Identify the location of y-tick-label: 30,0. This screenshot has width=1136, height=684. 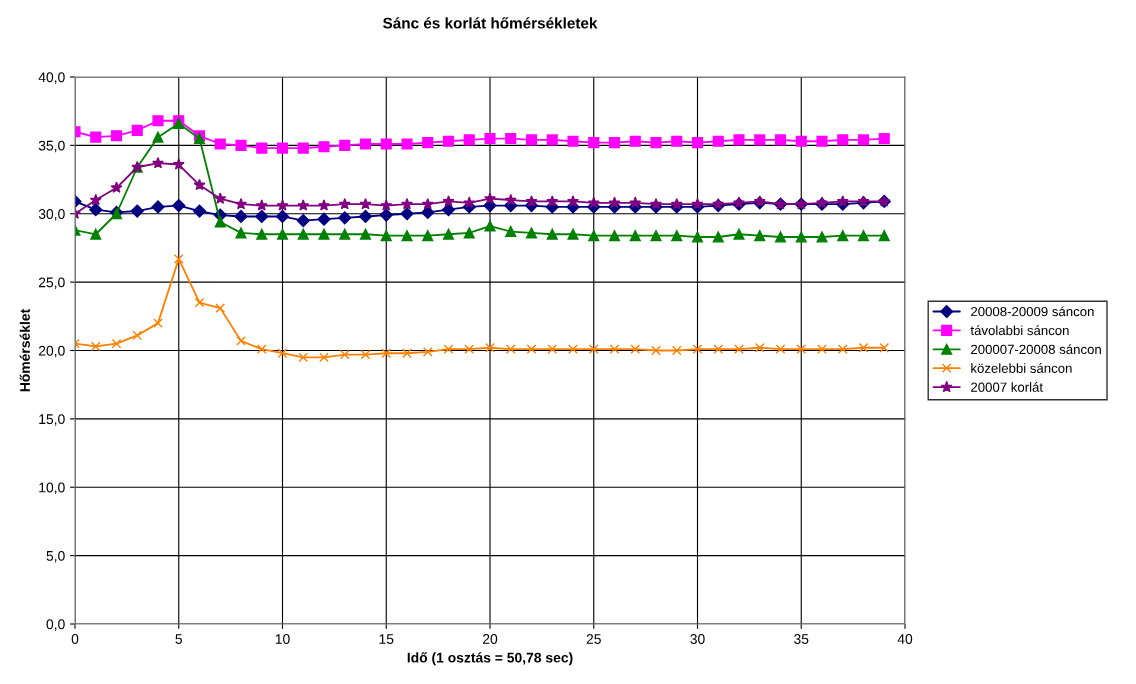
(51, 215).